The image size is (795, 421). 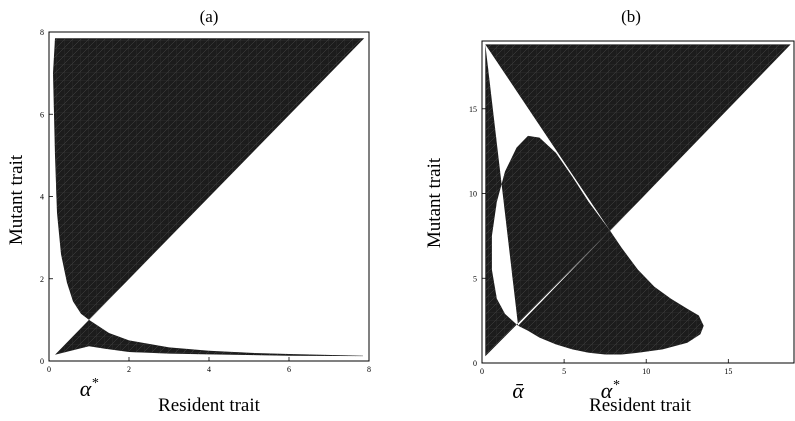 What do you see at coordinates (209, 338) in the screenshot?
I see `panel-a-region-2-mesh` at bounding box center [209, 338].